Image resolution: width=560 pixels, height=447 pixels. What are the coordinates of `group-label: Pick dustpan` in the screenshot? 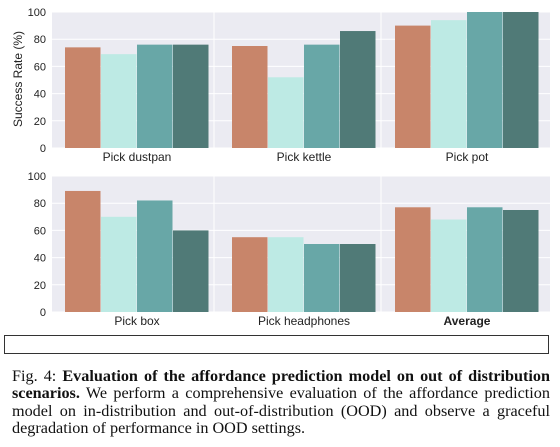 It's located at (137, 157).